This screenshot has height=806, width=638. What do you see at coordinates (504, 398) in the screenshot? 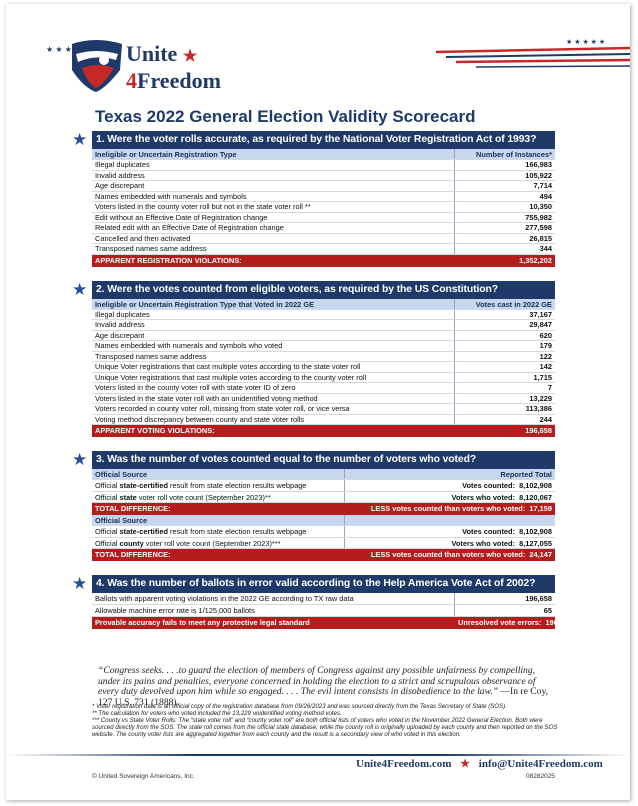
I see `row-value: 13,229` at bounding box center [504, 398].